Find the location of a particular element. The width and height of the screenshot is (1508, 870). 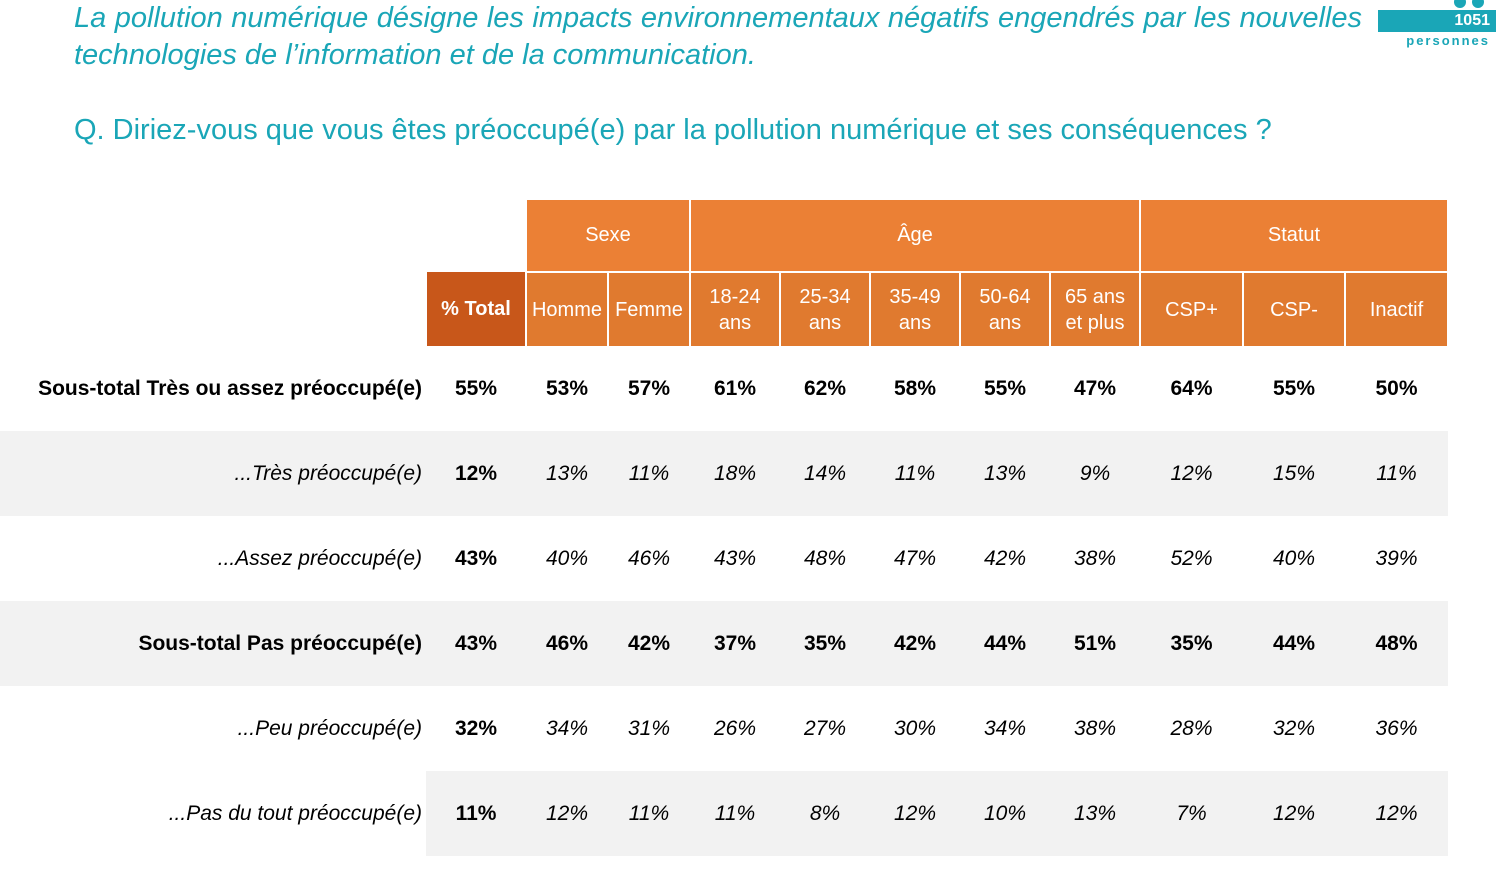

col-header-18-24-line2: ans is located at coordinates (735, 322).